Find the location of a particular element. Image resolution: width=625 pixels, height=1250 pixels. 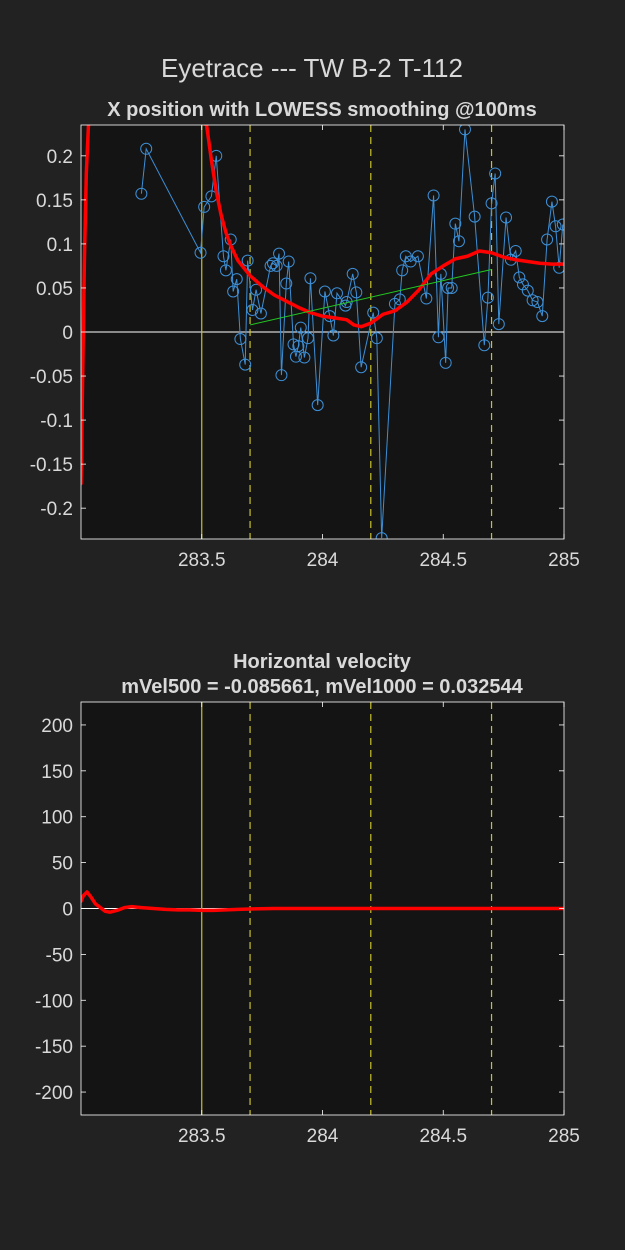

y-tick-label: 0.1 is located at coordinates (60, 245).